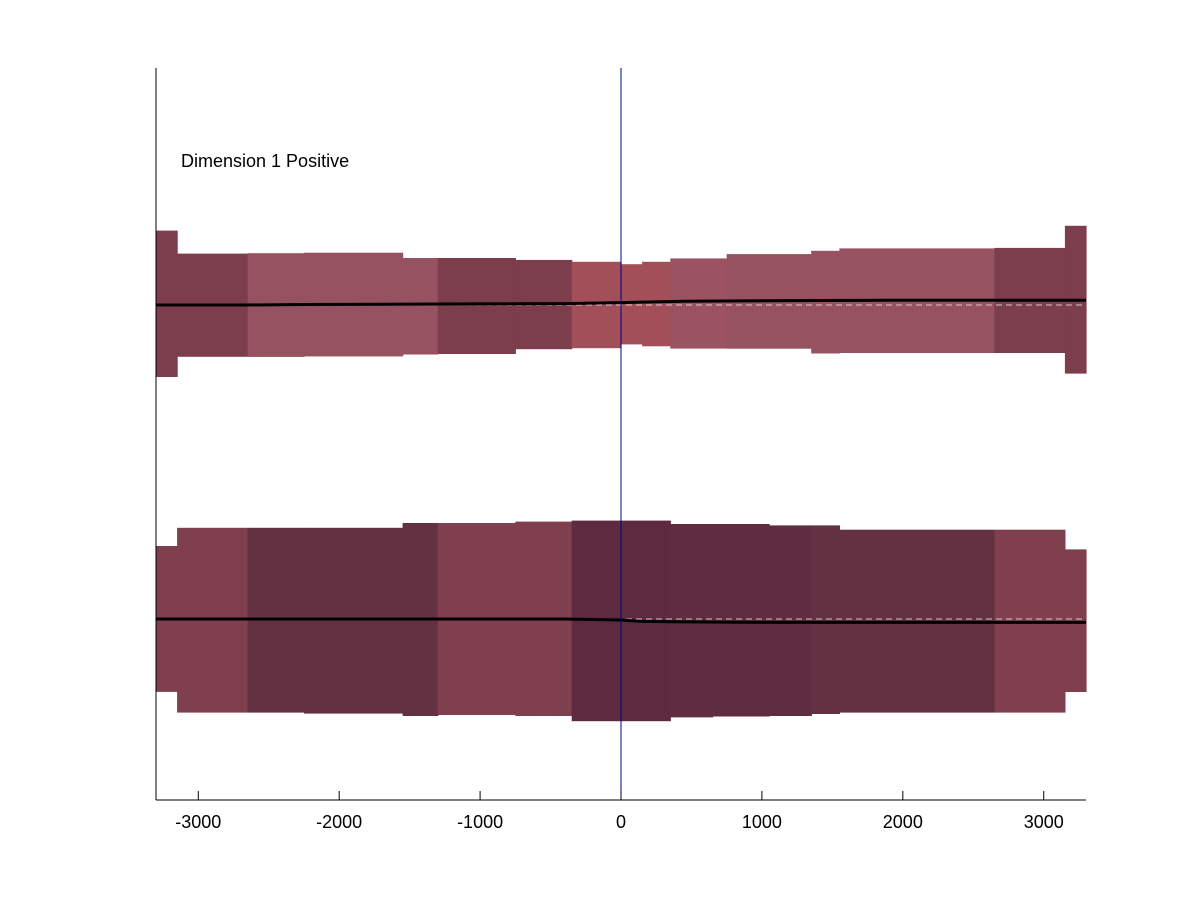 The width and height of the screenshot is (1200, 900). I want to click on center-line-upper, so click(621, 302).